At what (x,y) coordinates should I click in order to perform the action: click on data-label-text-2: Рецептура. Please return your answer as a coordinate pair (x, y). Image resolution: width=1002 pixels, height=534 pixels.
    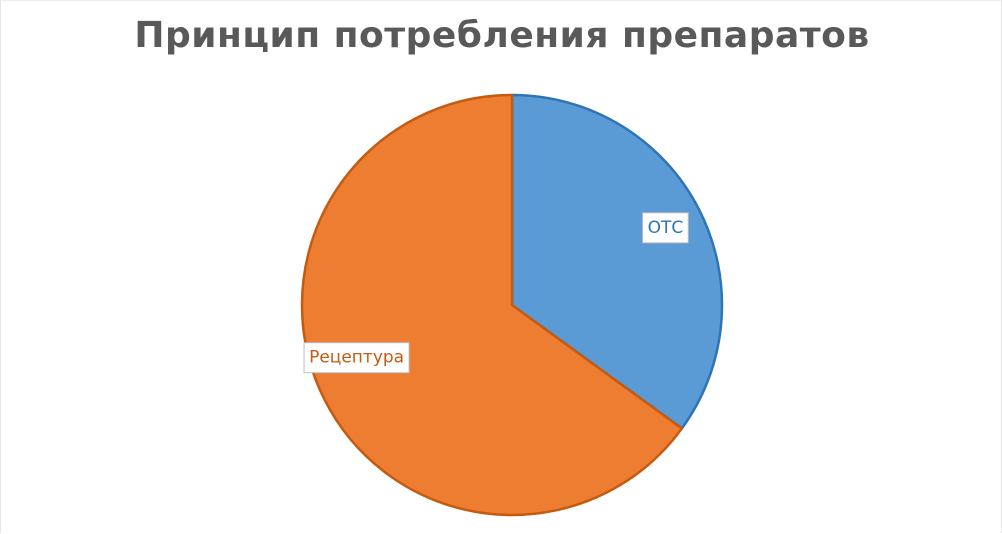
    Looking at the image, I should click on (356, 358).